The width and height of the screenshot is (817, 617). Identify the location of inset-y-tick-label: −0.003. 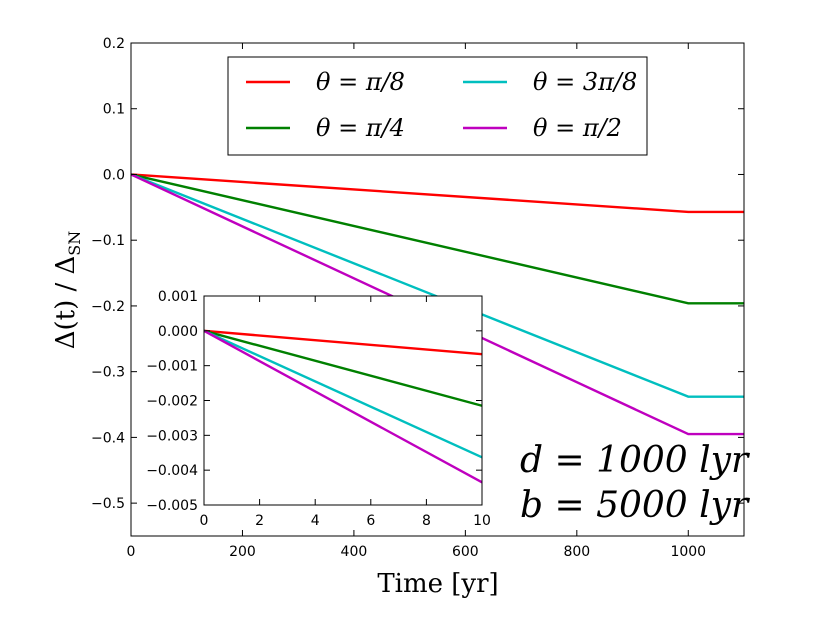
(172, 436).